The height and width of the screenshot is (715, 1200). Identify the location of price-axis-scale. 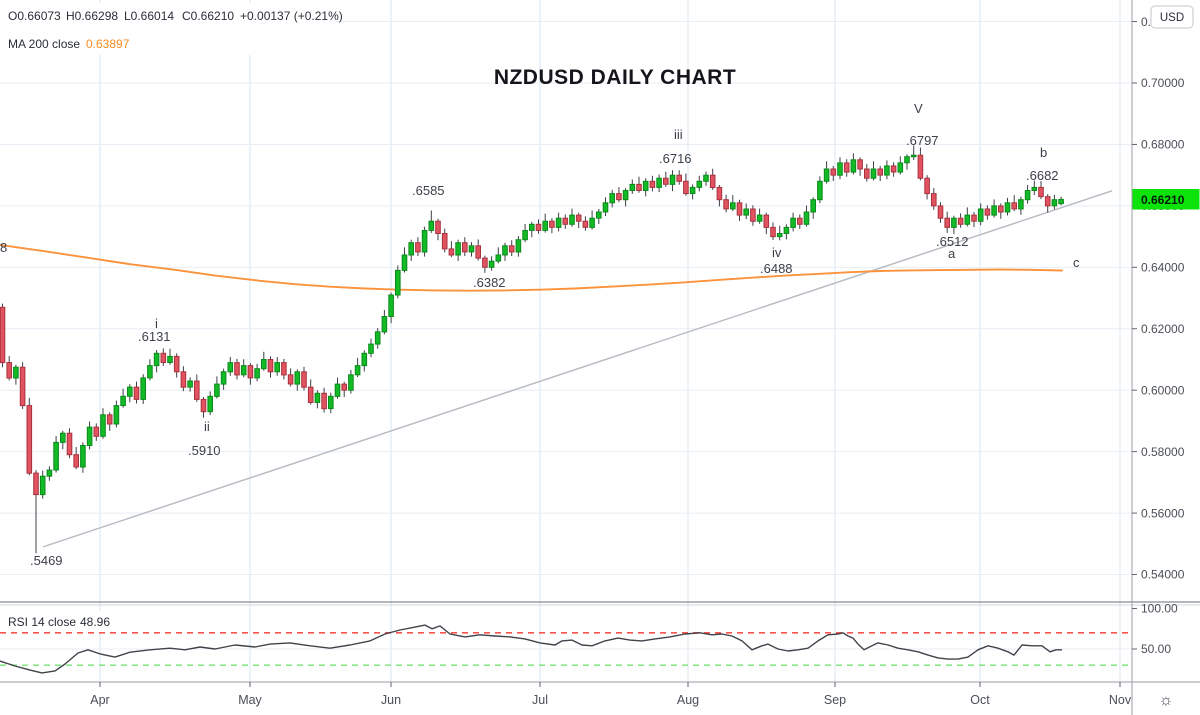
(1166, 341).